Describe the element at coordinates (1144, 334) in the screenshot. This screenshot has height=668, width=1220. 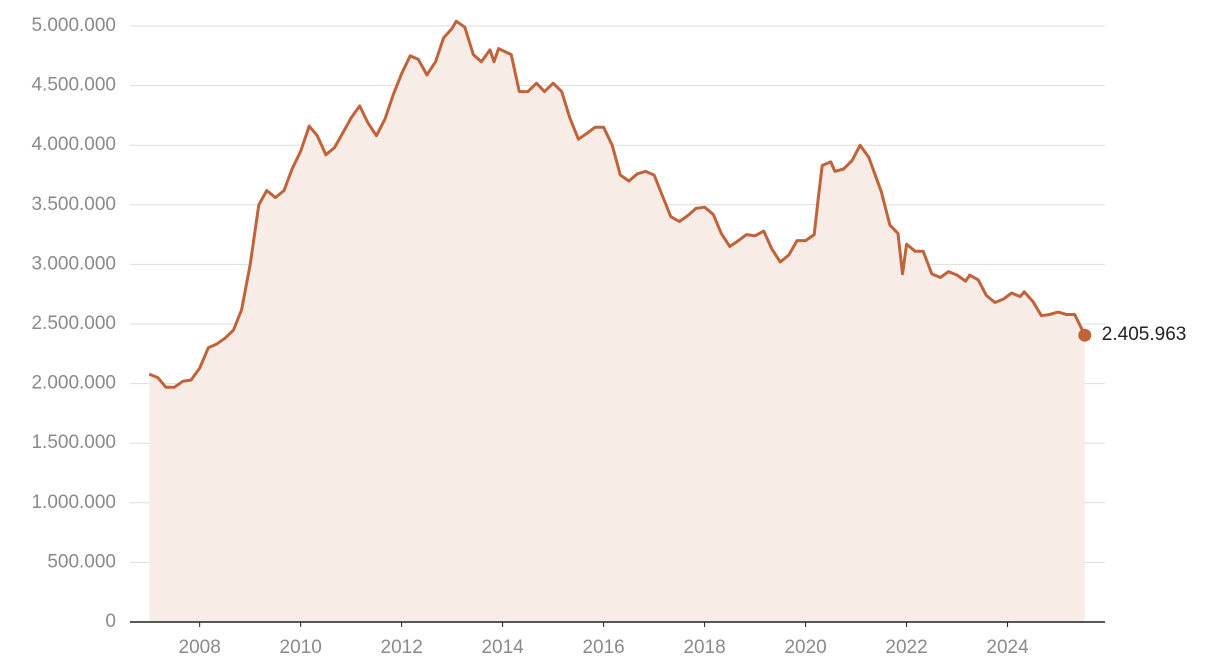
I see `value-label: 2.405.963` at that location.